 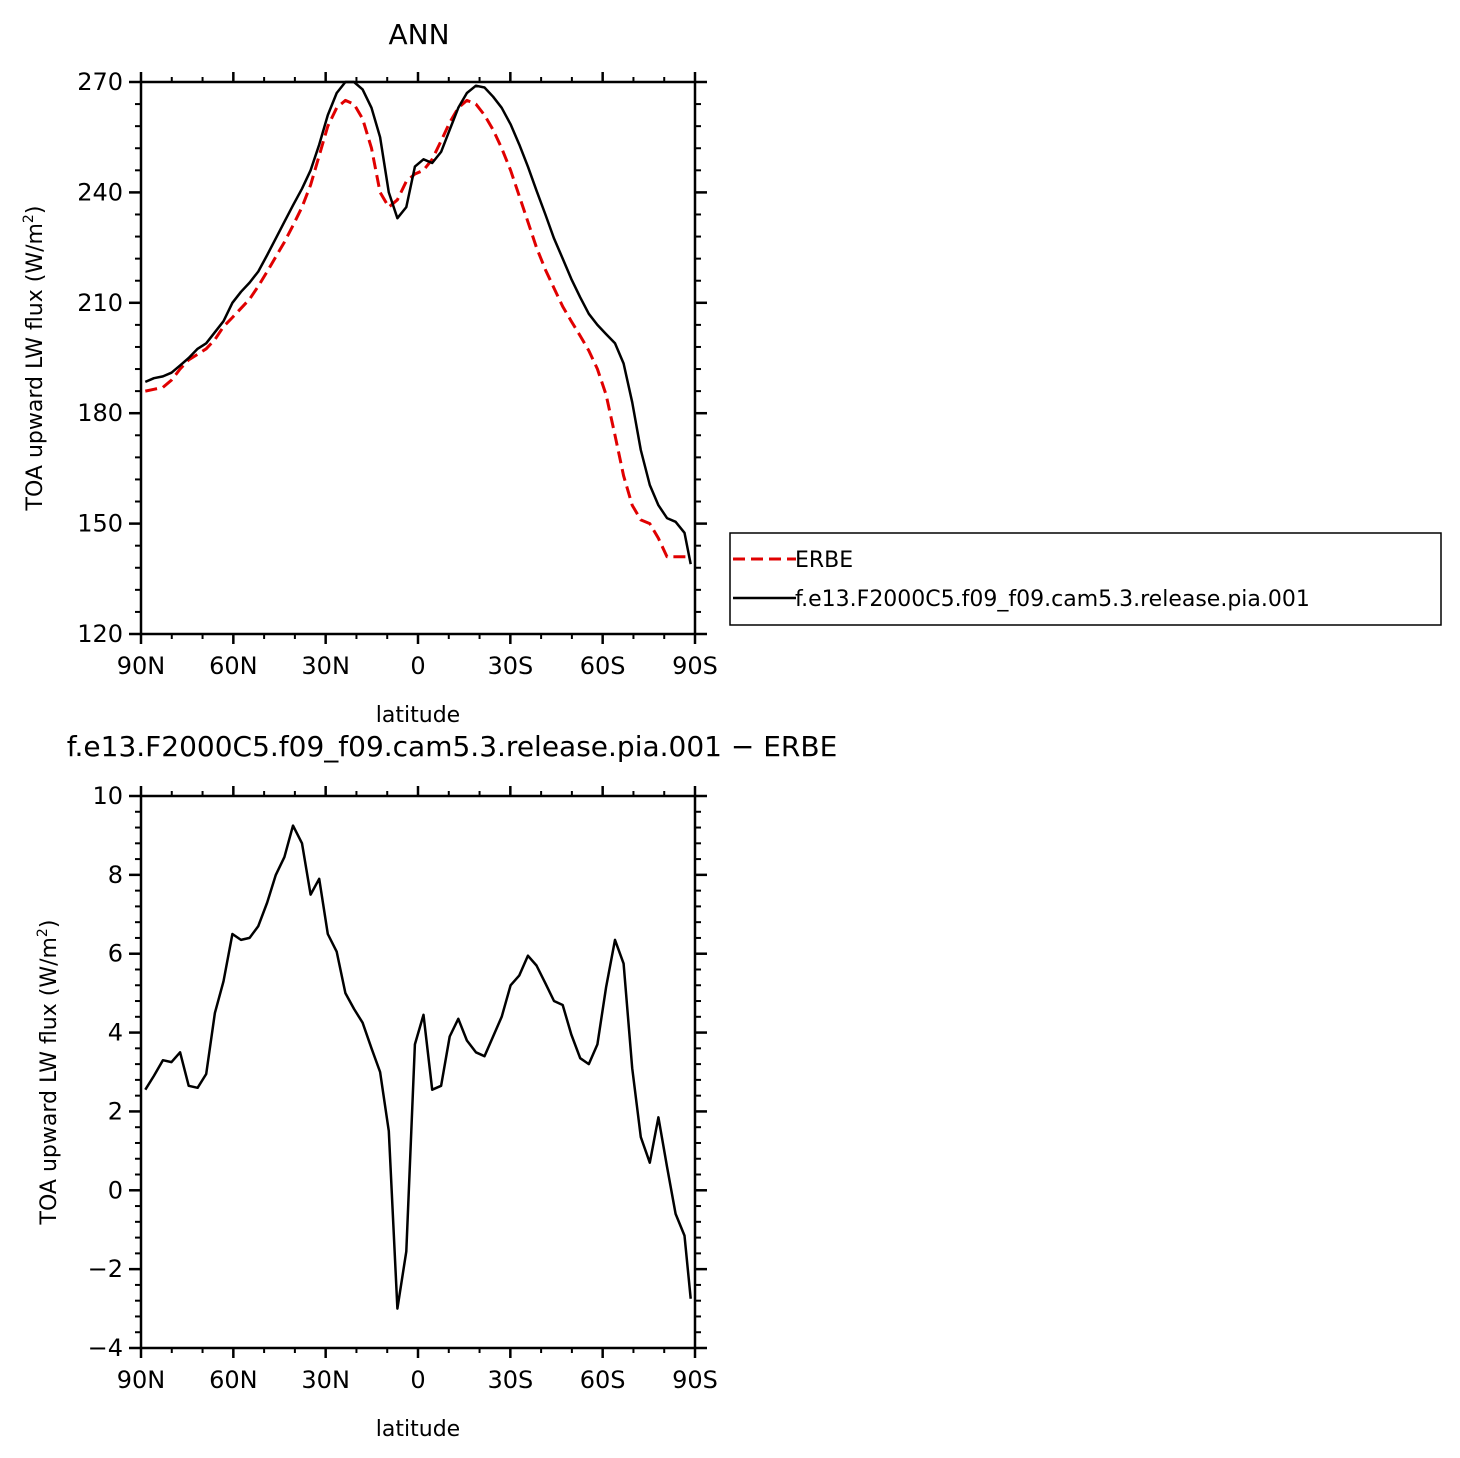 What do you see at coordinates (233, 1380) in the screenshot?
I see `bottom-x-tick-label: 60N` at bounding box center [233, 1380].